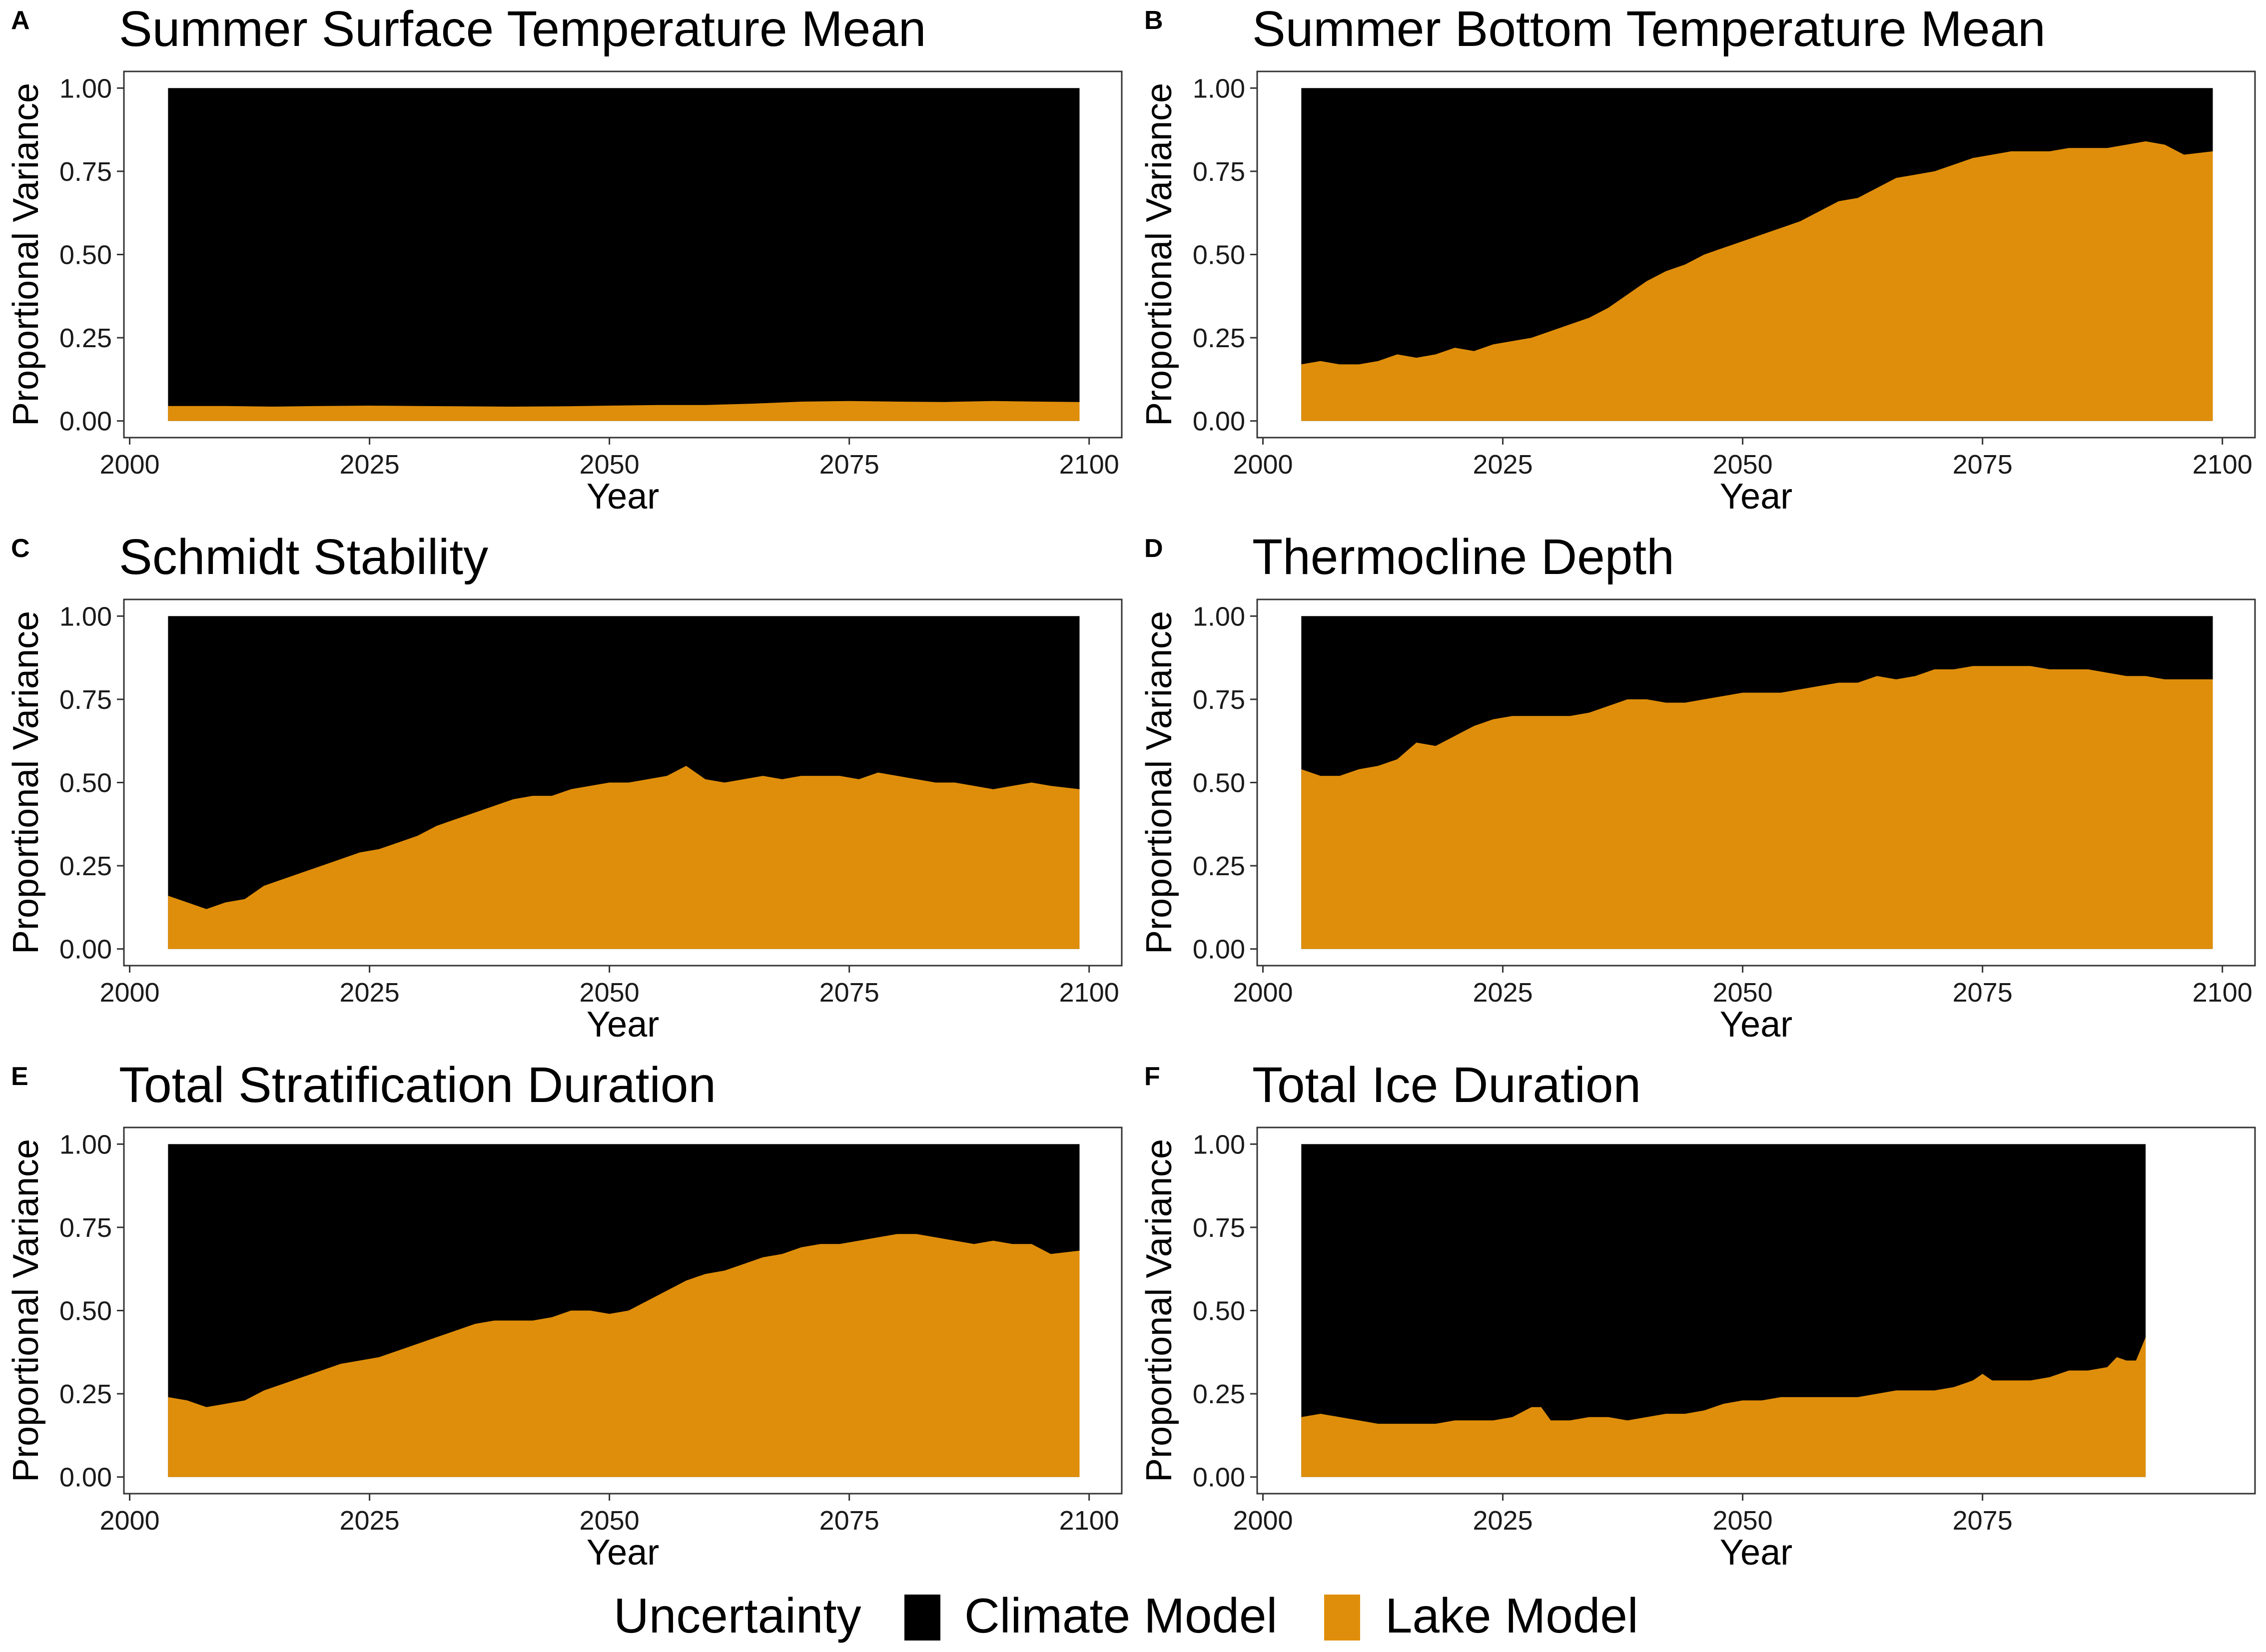  What do you see at coordinates (1152, 1076) in the screenshot?
I see `panel-letter: F` at bounding box center [1152, 1076].